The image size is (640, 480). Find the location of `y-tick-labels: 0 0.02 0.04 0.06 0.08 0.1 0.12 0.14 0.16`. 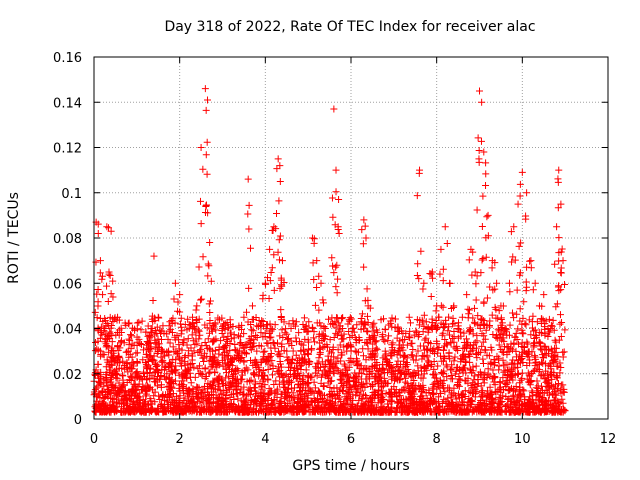

y-tick-labels: 0 0.02 0.04 0.06 0.08 0.1 0.12 0.14 0.16 is located at coordinates (67, 239).